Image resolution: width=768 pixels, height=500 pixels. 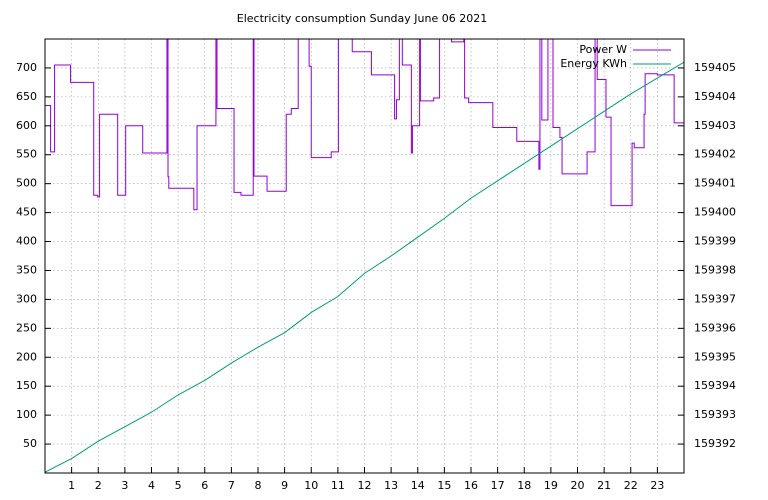 I want to click on x-tick-label: 17, so click(x=498, y=485).